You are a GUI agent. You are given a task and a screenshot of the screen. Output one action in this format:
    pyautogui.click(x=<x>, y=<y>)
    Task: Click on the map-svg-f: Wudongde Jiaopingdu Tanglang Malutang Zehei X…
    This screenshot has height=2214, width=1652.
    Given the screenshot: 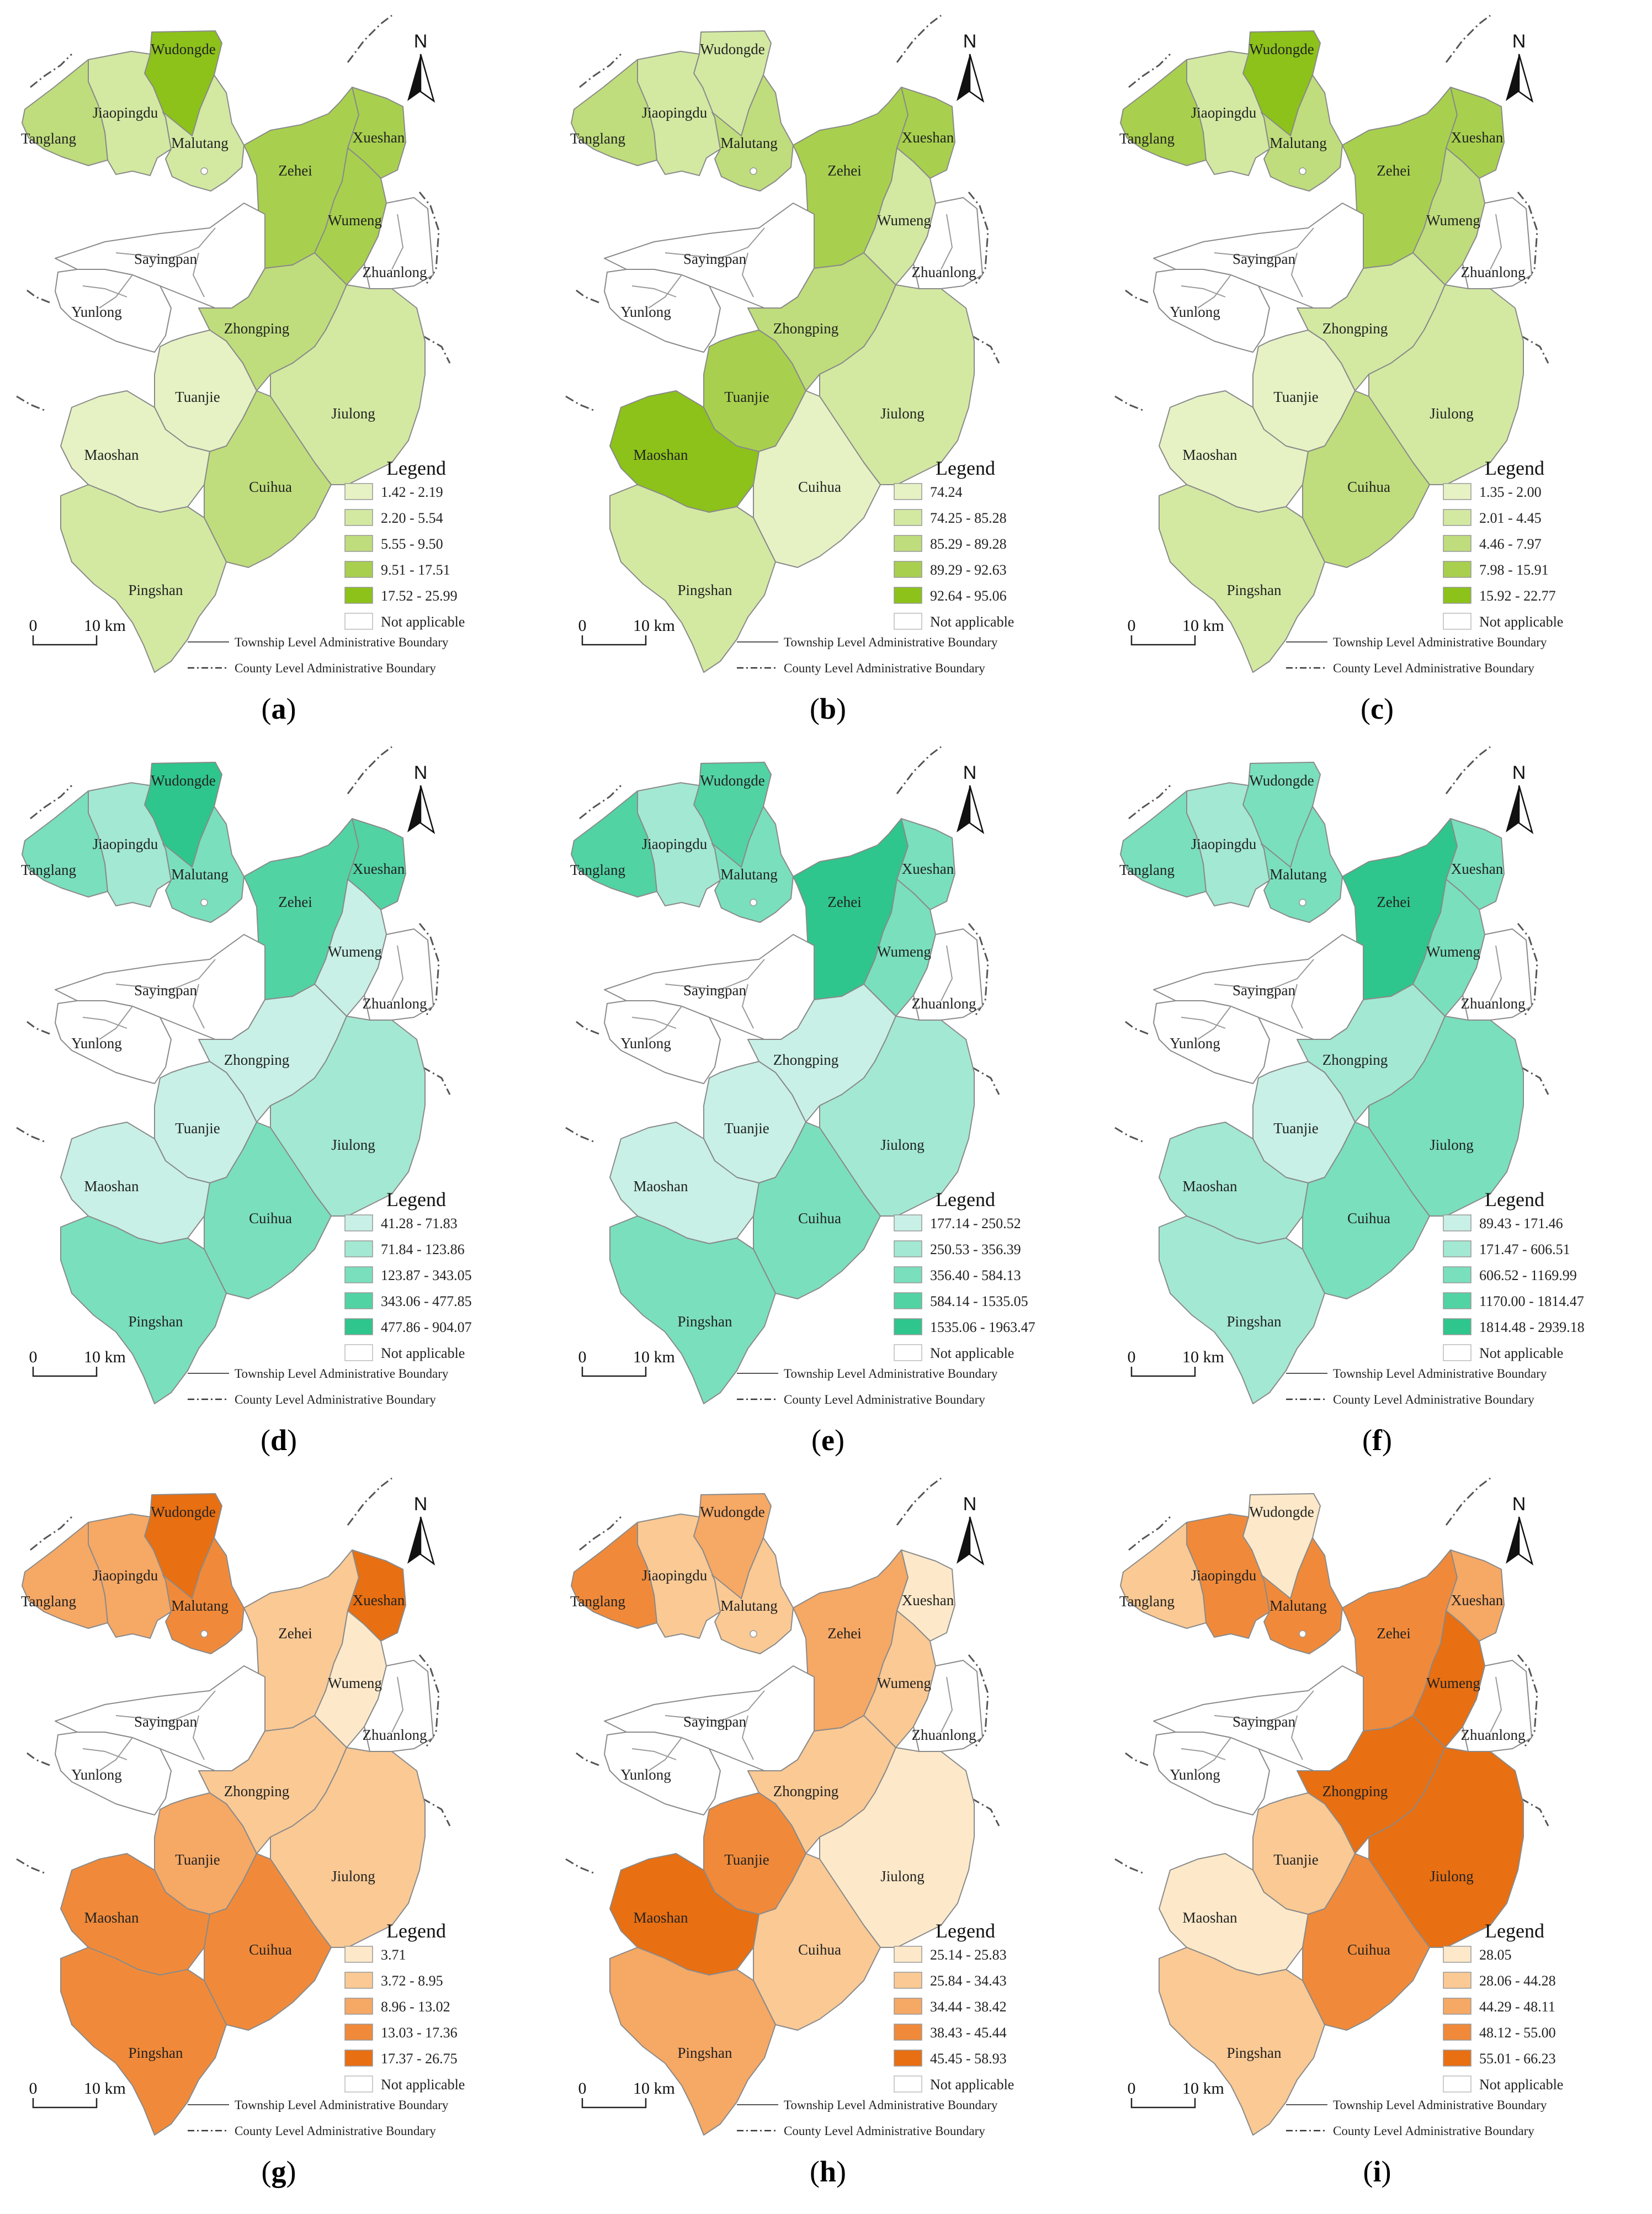 What is the action you would take?
    pyautogui.click(x=1350, y=1076)
    